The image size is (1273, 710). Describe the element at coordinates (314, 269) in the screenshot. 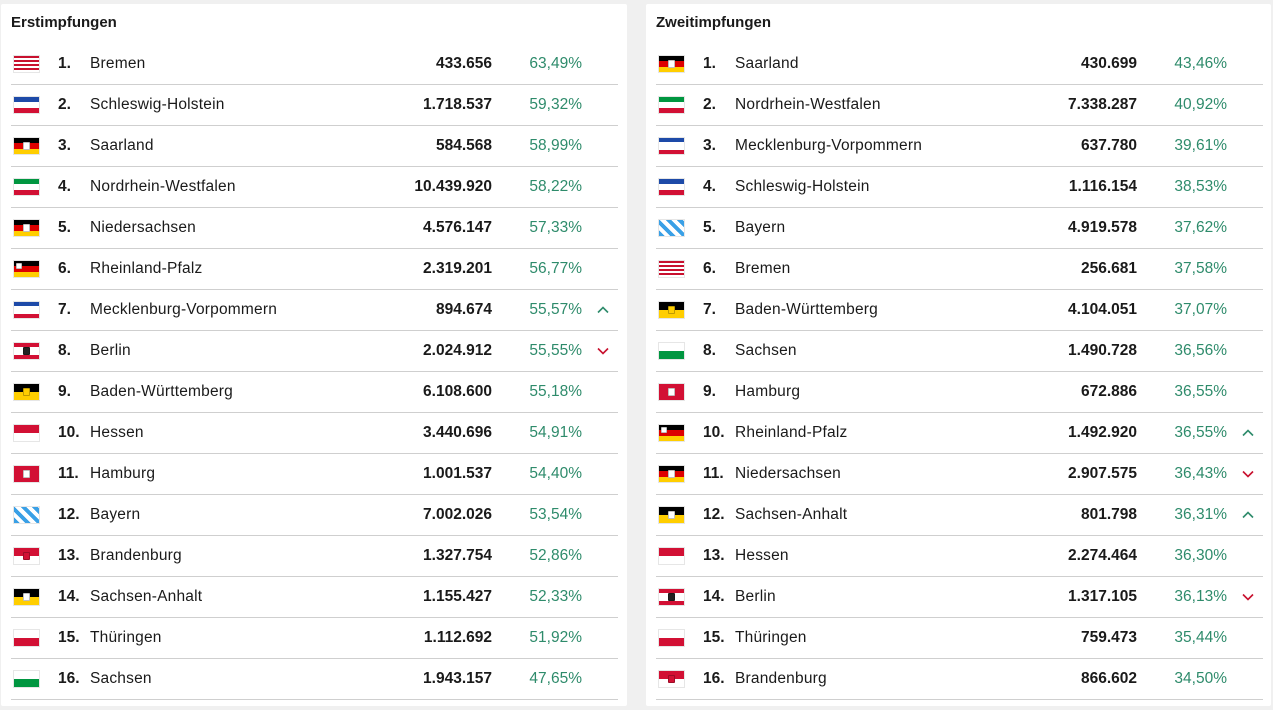

I see `list-item: 6. Rheinland-Pfalz 2.319.201 56,77%` at that location.